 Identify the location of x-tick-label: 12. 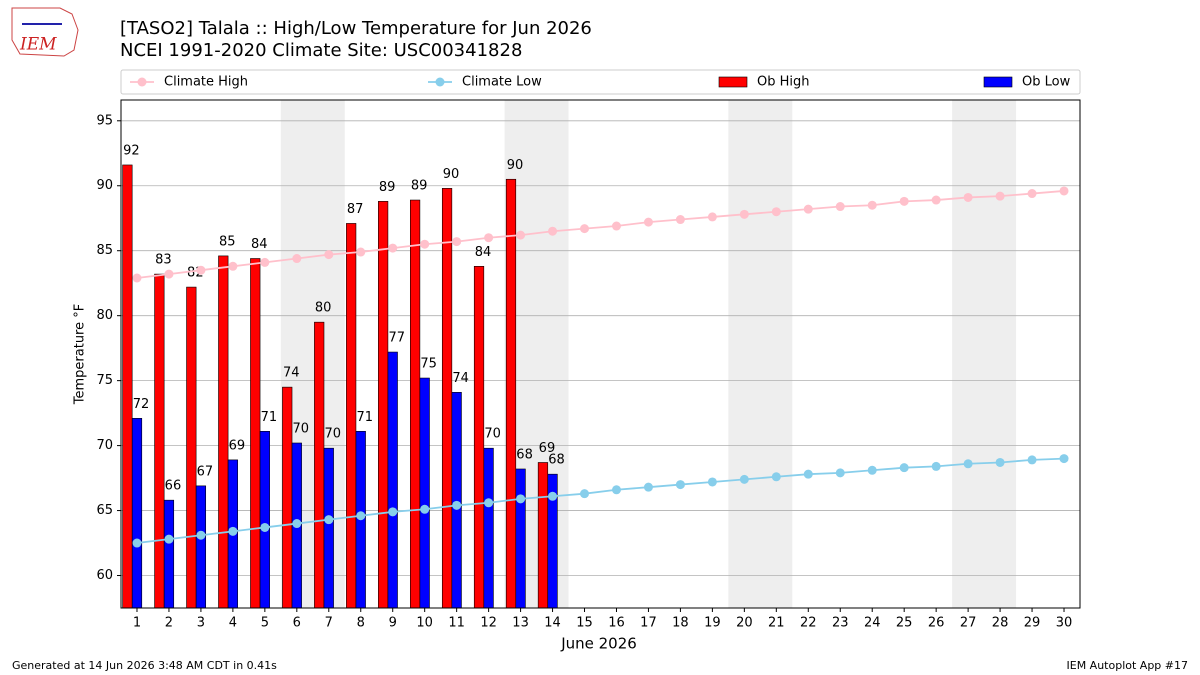
(488, 623).